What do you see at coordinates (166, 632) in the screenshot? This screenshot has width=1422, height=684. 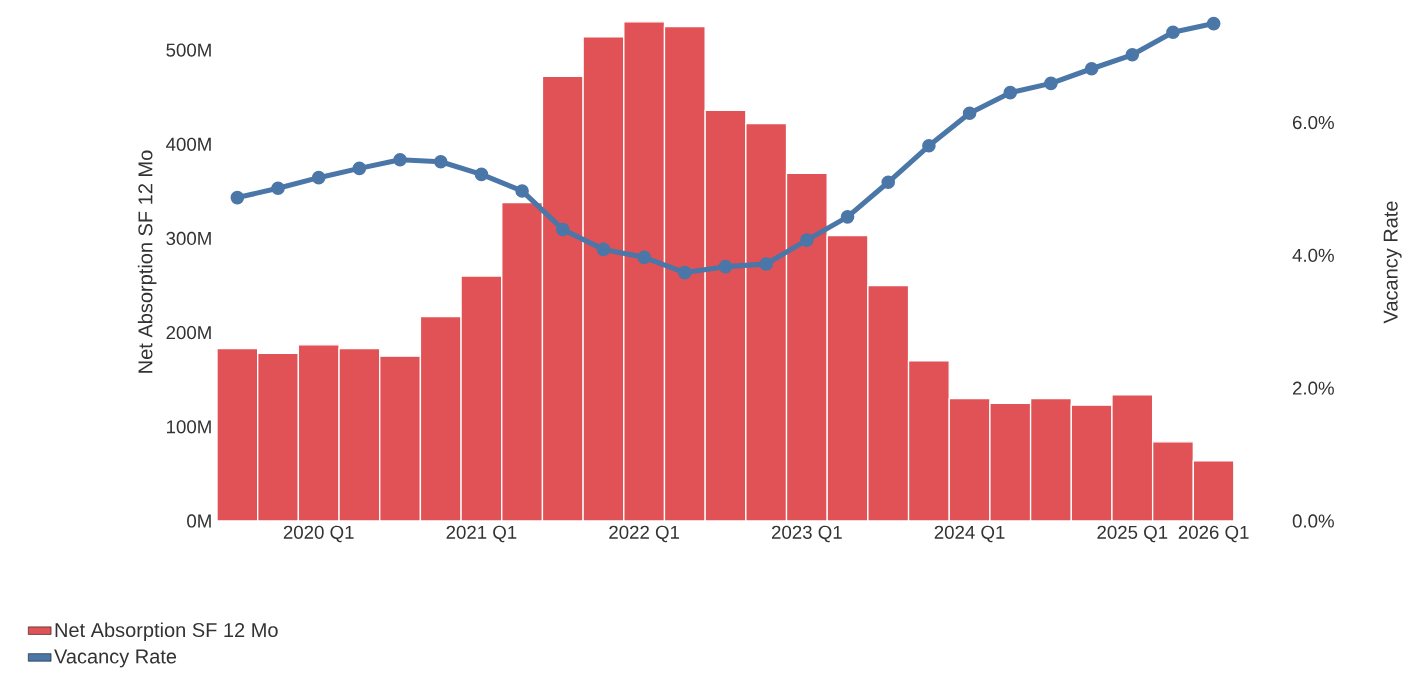 I see `legend-label: Net Absorption SF 12 Mo` at bounding box center [166, 632].